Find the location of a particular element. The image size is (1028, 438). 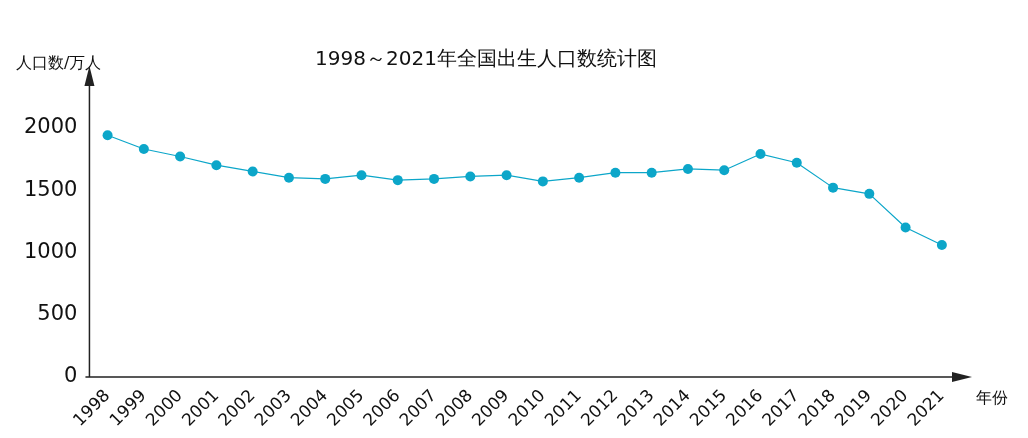

y-tick-label: 1500 is located at coordinates (50, 188).